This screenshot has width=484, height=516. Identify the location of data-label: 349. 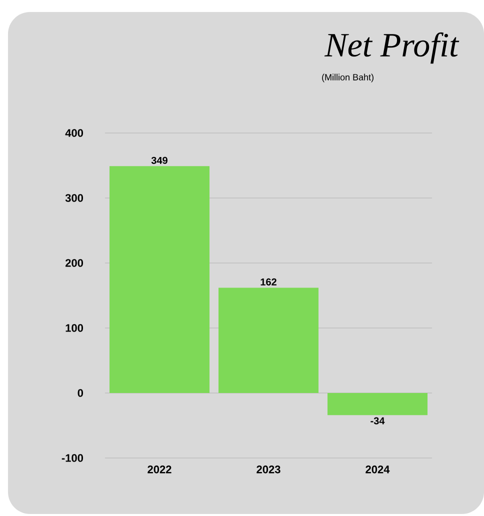
(159, 160).